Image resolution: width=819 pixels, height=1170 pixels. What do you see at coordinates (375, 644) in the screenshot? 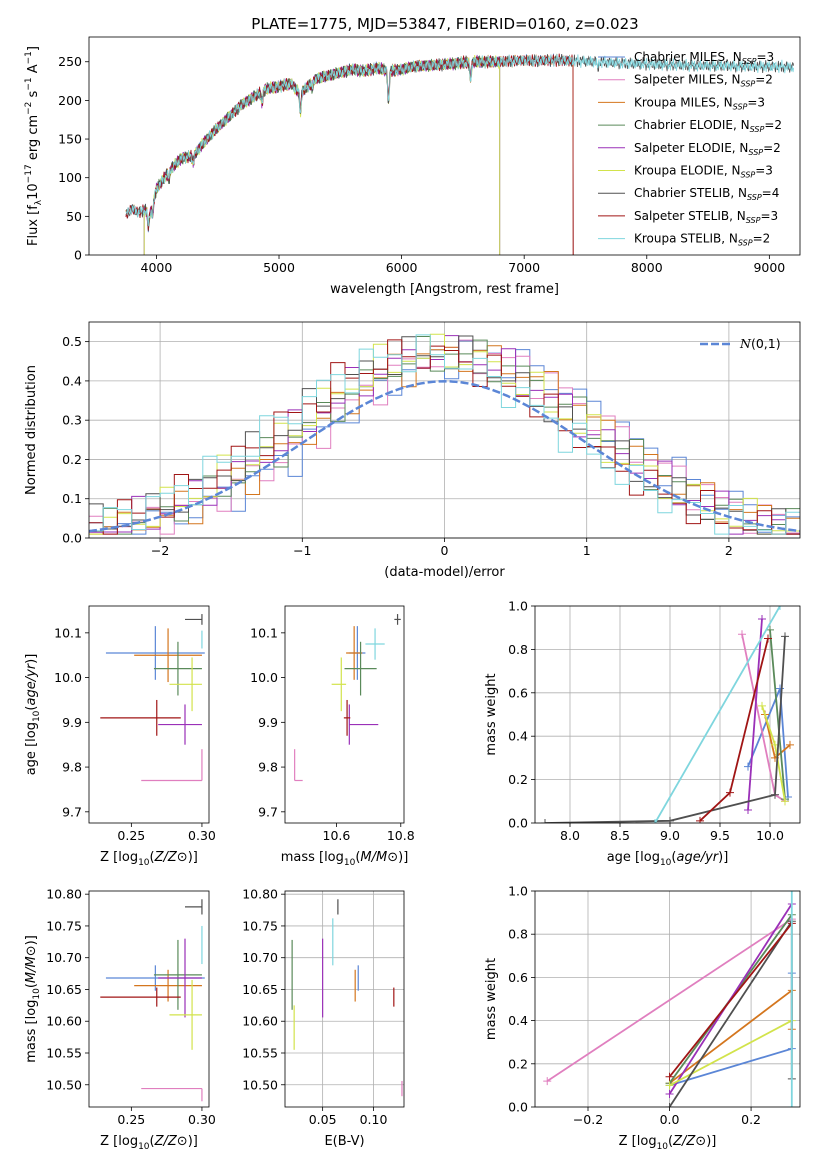
I see `errorbar-kroupa-stelib` at bounding box center [375, 644].